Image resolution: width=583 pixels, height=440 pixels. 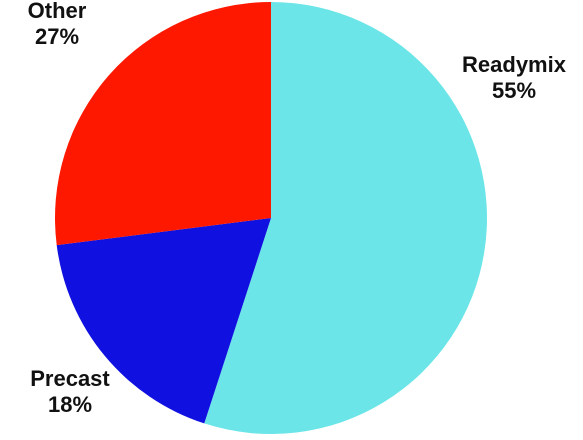 What do you see at coordinates (514, 64) in the screenshot?
I see `slice-label-readymix: Readymix` at bounding box center [514, 64].